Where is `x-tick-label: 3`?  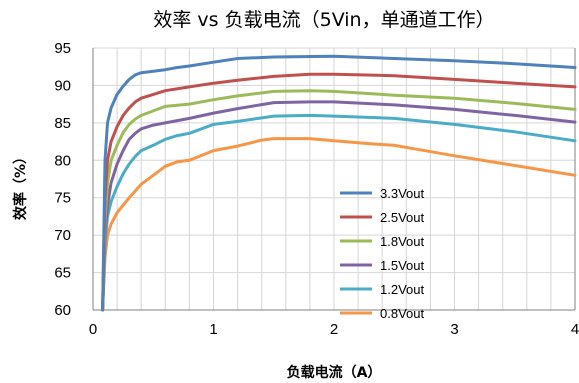
x-tick-label: 3 is located at coordinates (454, 329).